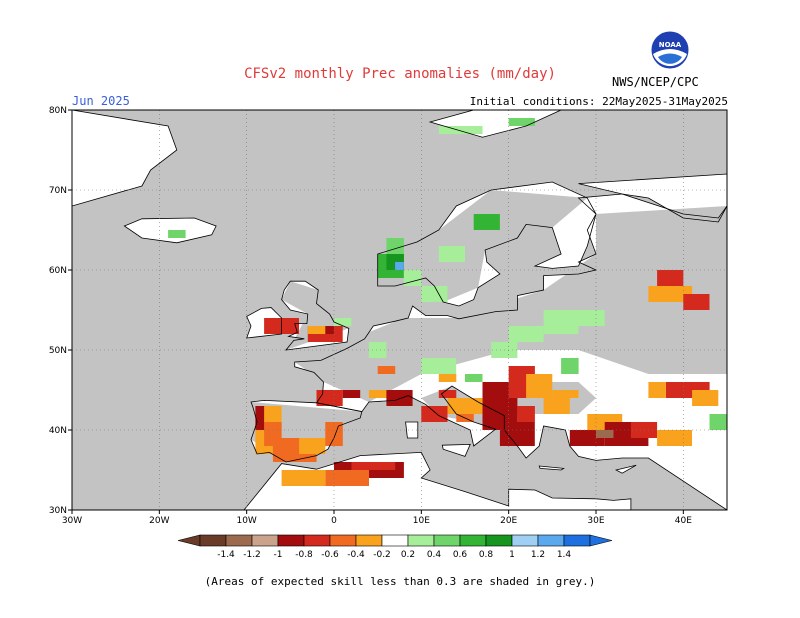  Describe the element at coordinates (189, 540) in the screenshot. I see `colorbar-min-arrow` at that location.